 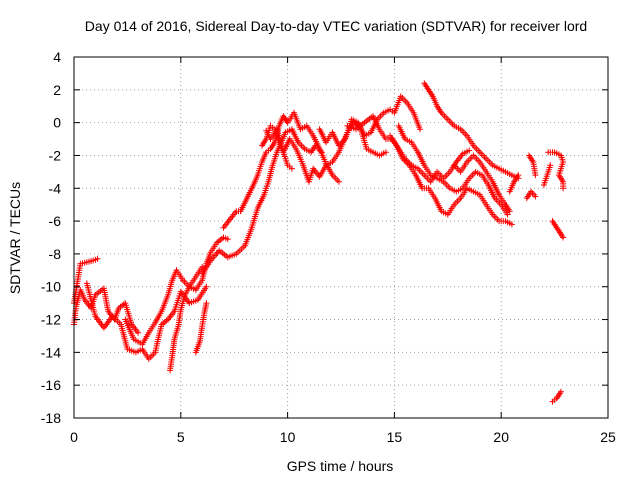 What do you see at coordinates (51, 385) in the screenshot?
I see `y-tick-label: -16` at bounding box center [51, 385].